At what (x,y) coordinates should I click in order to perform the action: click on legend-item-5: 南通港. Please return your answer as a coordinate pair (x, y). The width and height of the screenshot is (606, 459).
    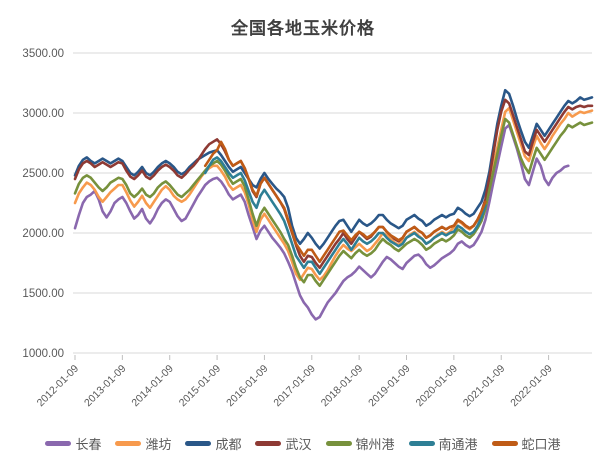
    Looking at the image, I should click on (443, 443).